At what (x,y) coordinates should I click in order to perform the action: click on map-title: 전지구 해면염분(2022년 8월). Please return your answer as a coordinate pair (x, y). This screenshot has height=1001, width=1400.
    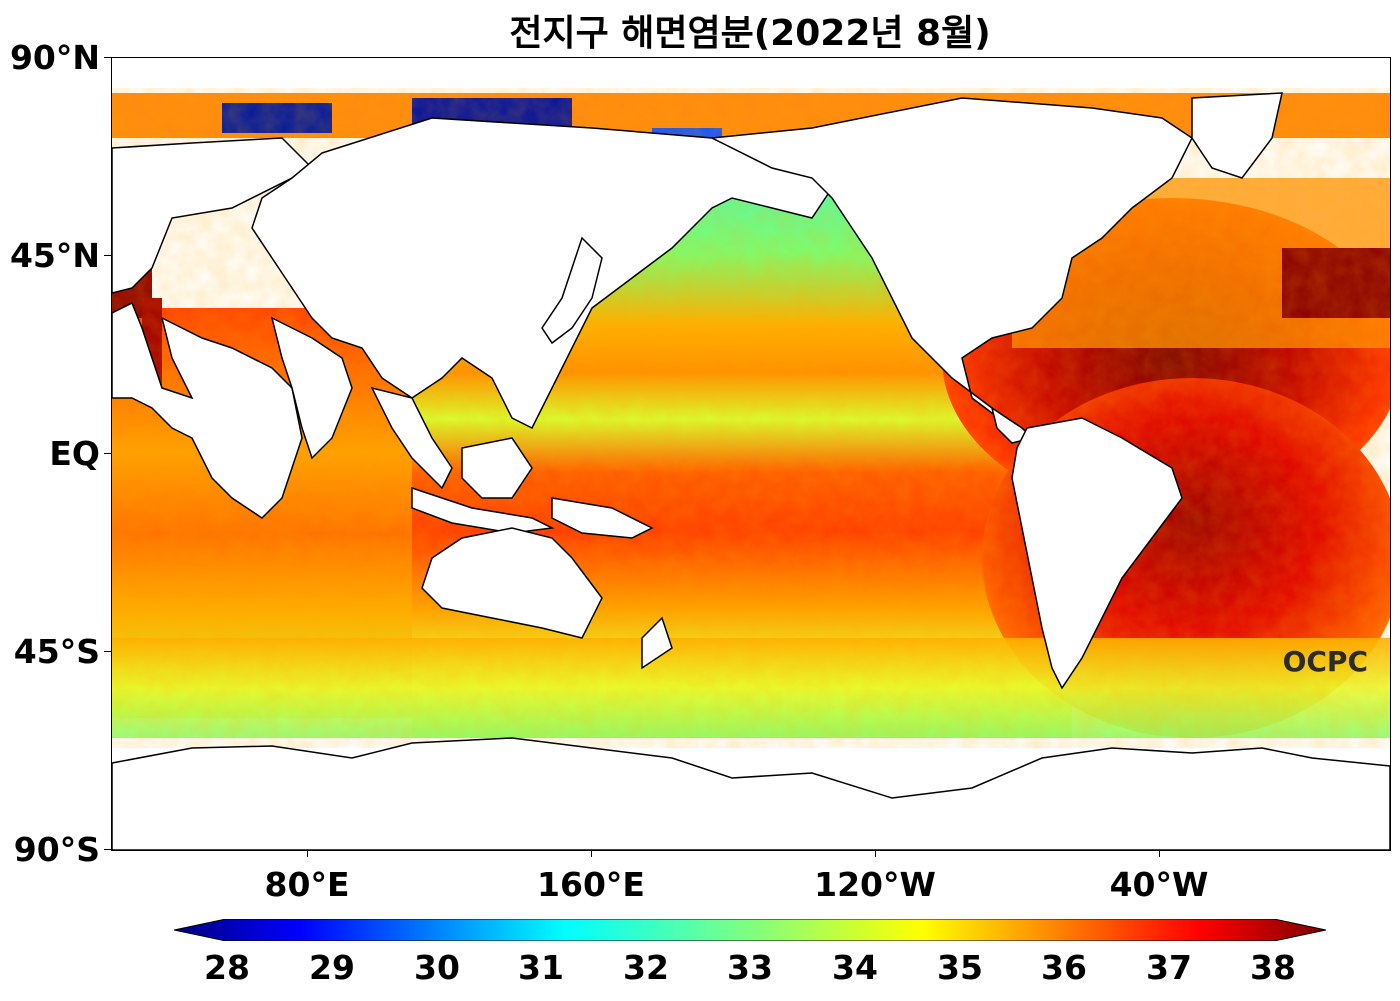
    Looking at the image, I should click on (750, 33).